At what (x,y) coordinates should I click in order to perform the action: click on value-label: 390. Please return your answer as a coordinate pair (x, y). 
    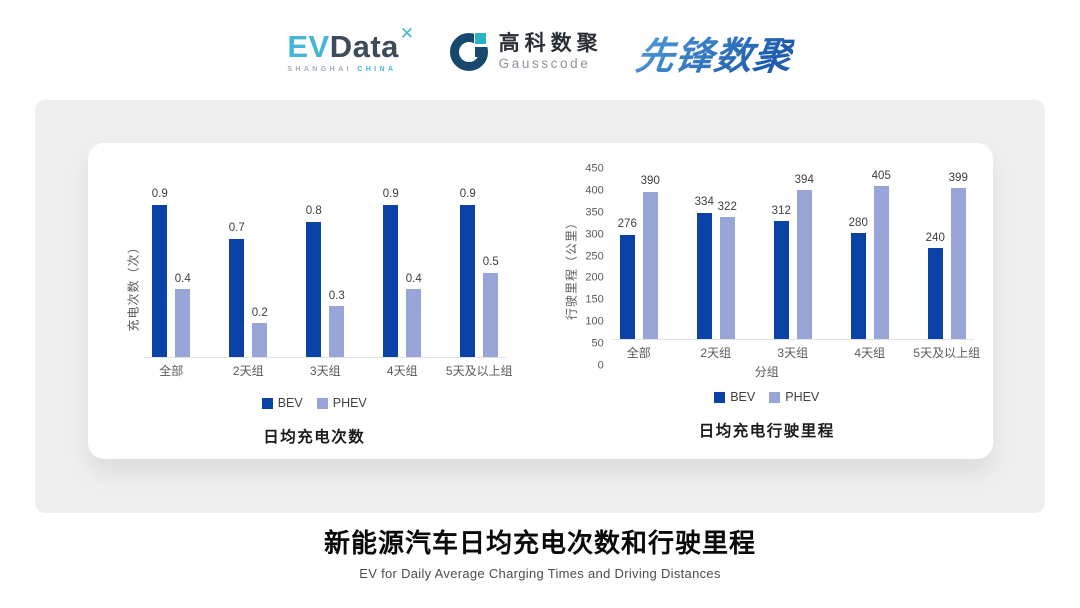
    Looking at the image, I should click on (650, 181).